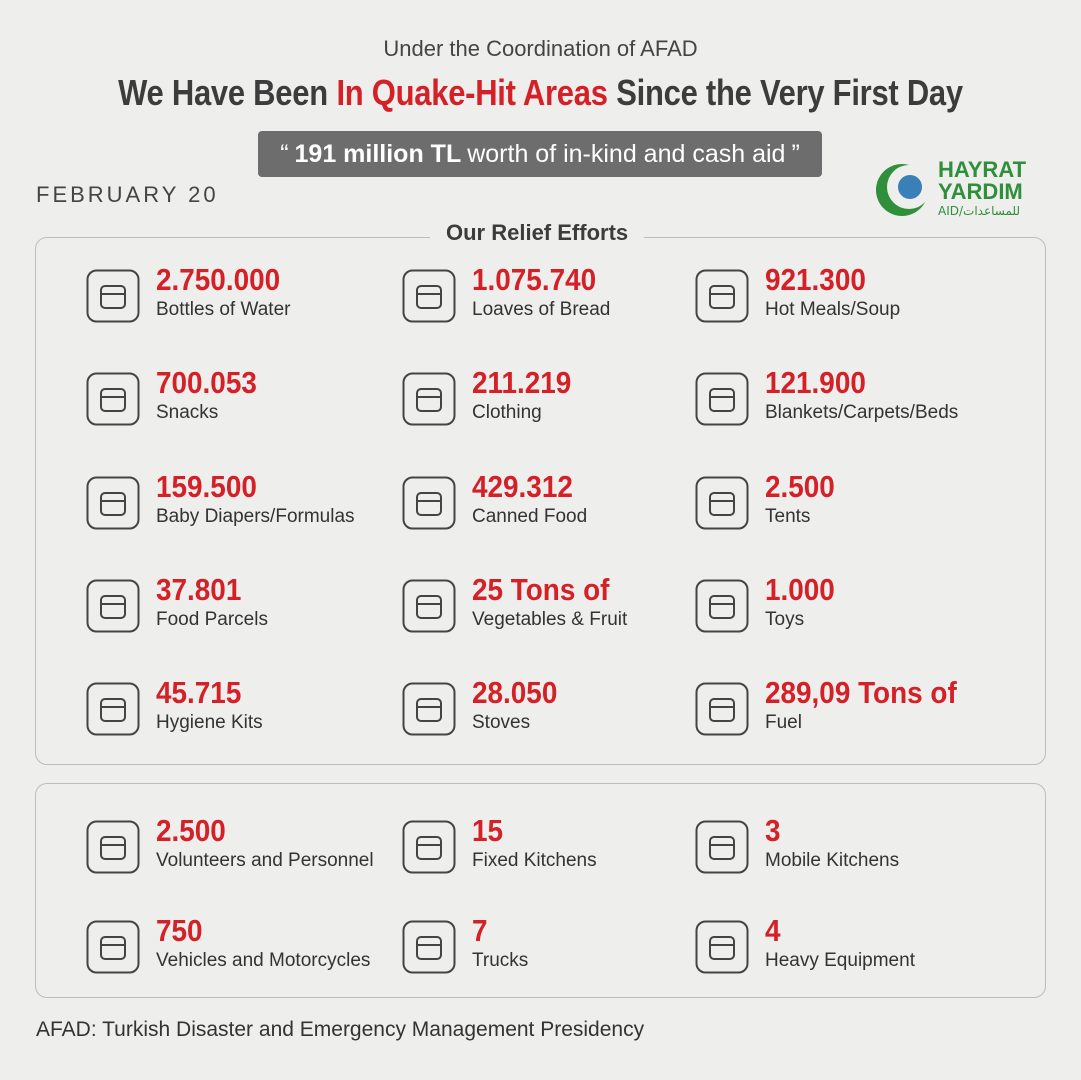 The image size is (1081, 1080). What do you see at coordinates (626, 153) in the screenshot?
I see `quote-text: worth of in-kind and cash aid` at bounding box center [626, 153].